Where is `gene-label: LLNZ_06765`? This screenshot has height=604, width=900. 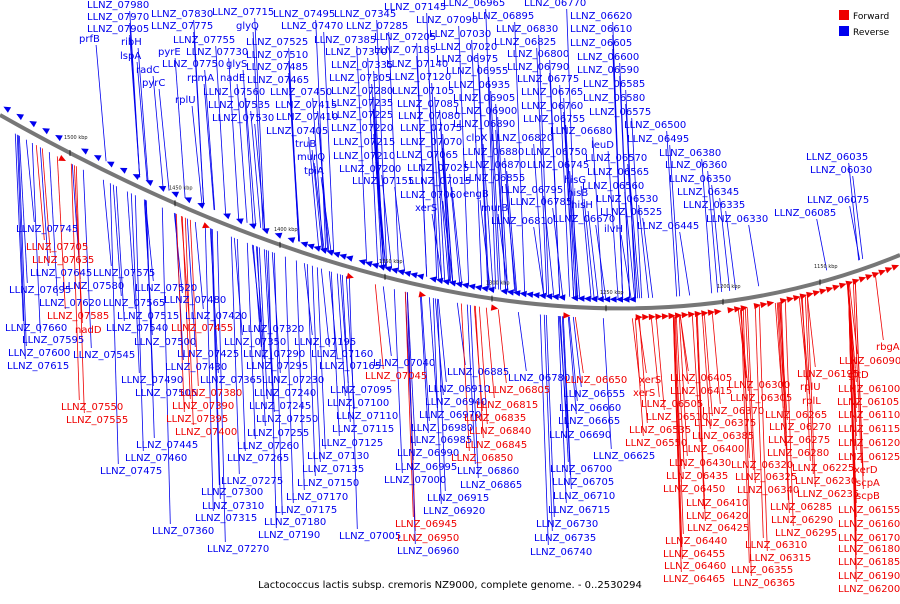
gene-label: LLNZ_06765 is located at coordinates (552, 92).